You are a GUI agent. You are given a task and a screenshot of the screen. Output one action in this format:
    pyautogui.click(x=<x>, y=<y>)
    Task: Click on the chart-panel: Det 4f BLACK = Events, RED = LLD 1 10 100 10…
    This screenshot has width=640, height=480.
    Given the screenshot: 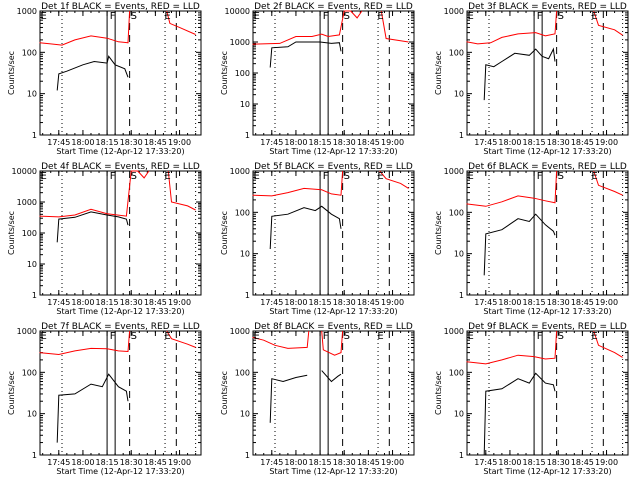 What is the action you would take?
    pyautogui.click(x=104, y=239)
    